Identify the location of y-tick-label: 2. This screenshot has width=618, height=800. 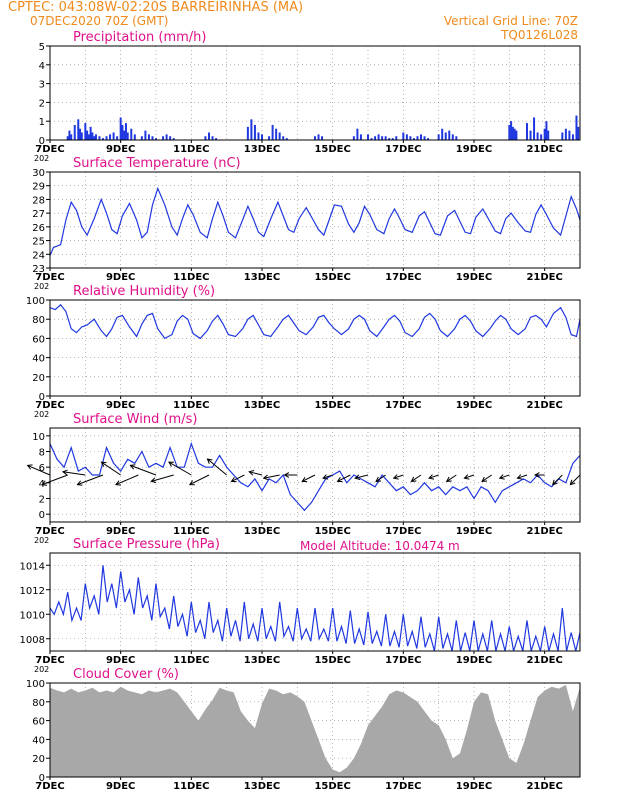
(42, 103).